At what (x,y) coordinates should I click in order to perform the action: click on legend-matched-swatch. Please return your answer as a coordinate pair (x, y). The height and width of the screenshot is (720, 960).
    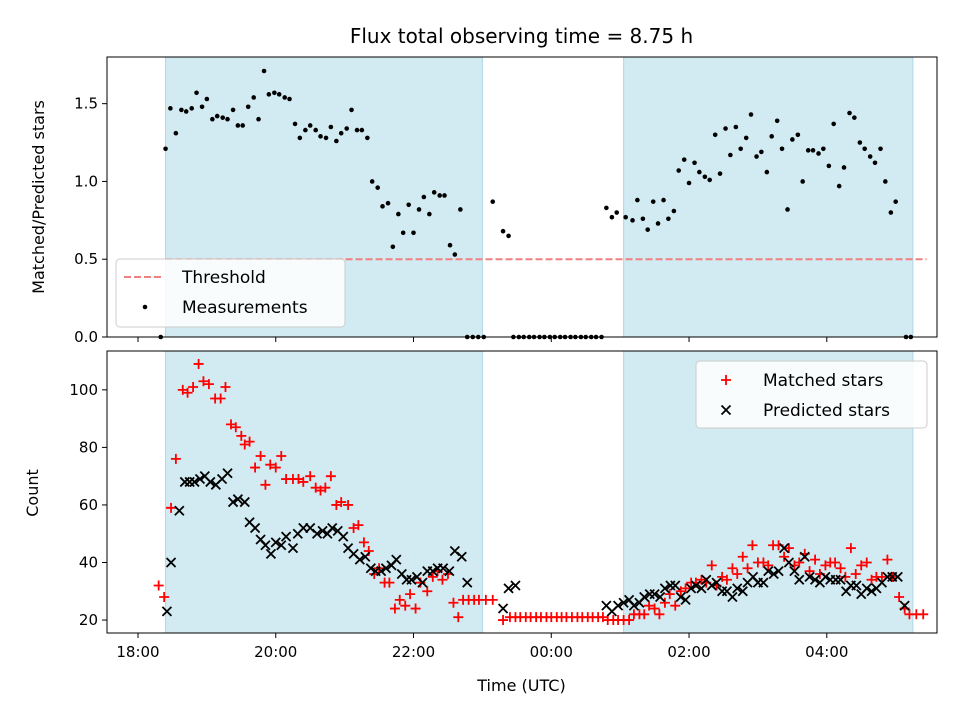
    Looking at the image, I should click on (726, 380).